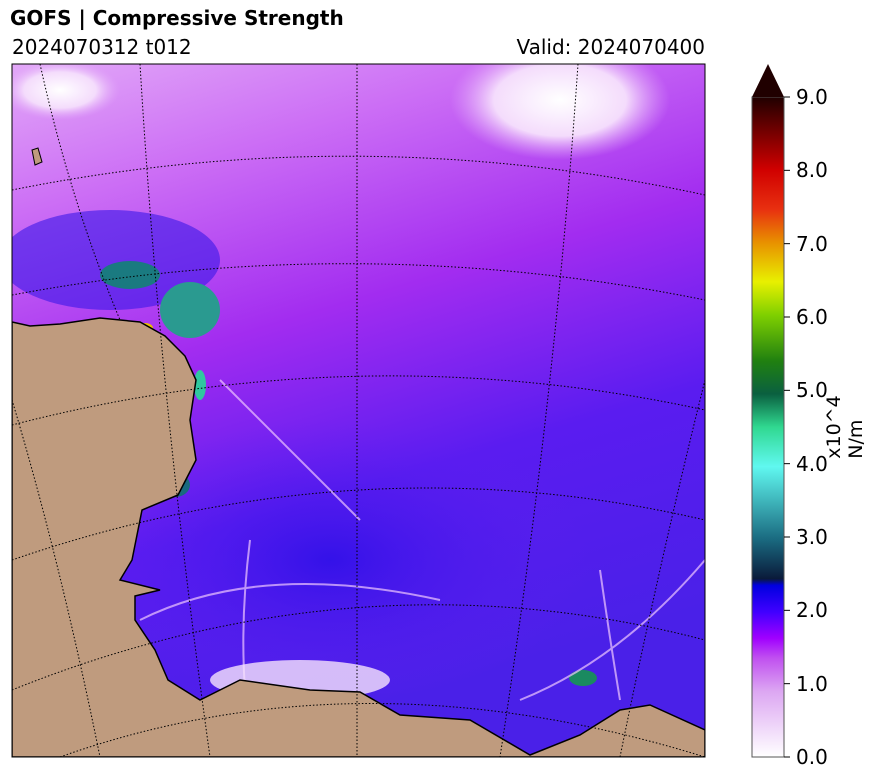 Image resolution: width=869 pixels, height=781 pixels. What do you see at coordinates (812, 683) in the screenshot?
I see `colorbar-tick-label: 1.0` at bounding box center [812, 683].